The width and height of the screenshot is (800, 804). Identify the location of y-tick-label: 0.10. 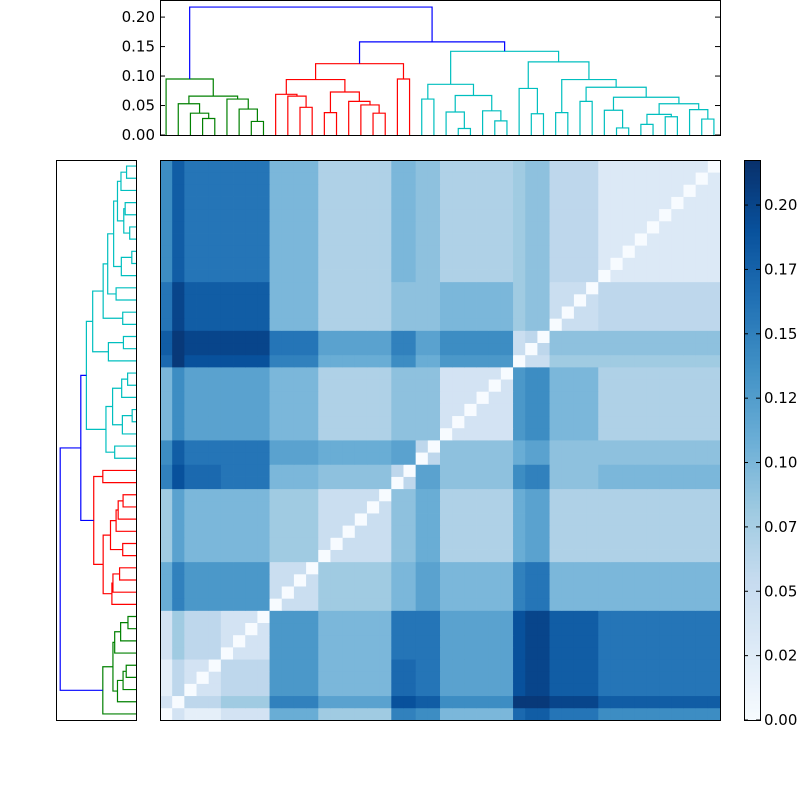
(138, 76).